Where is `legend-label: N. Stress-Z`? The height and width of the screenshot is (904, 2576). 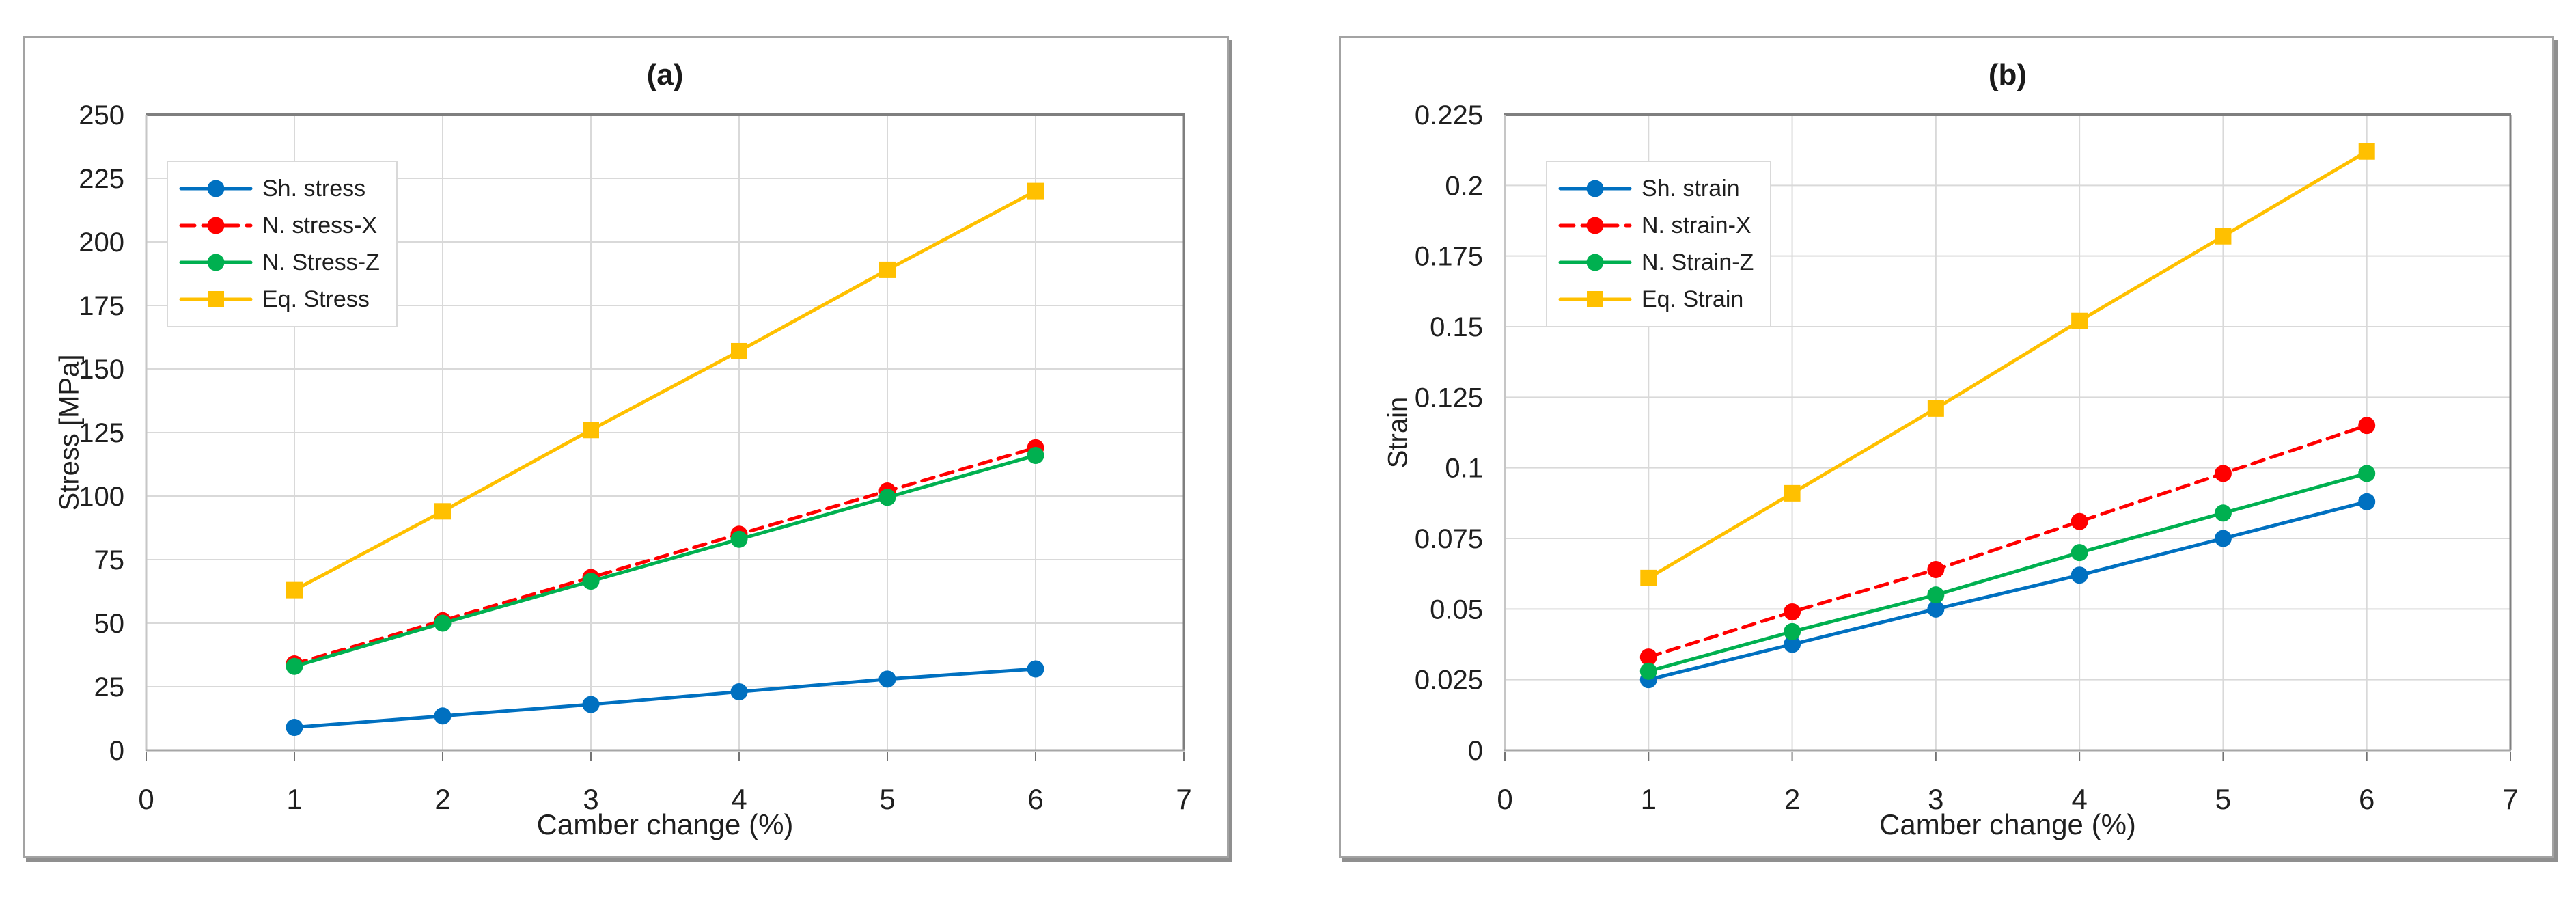 legend-label: N. Stress-Z is located at coordinates (321, 262).